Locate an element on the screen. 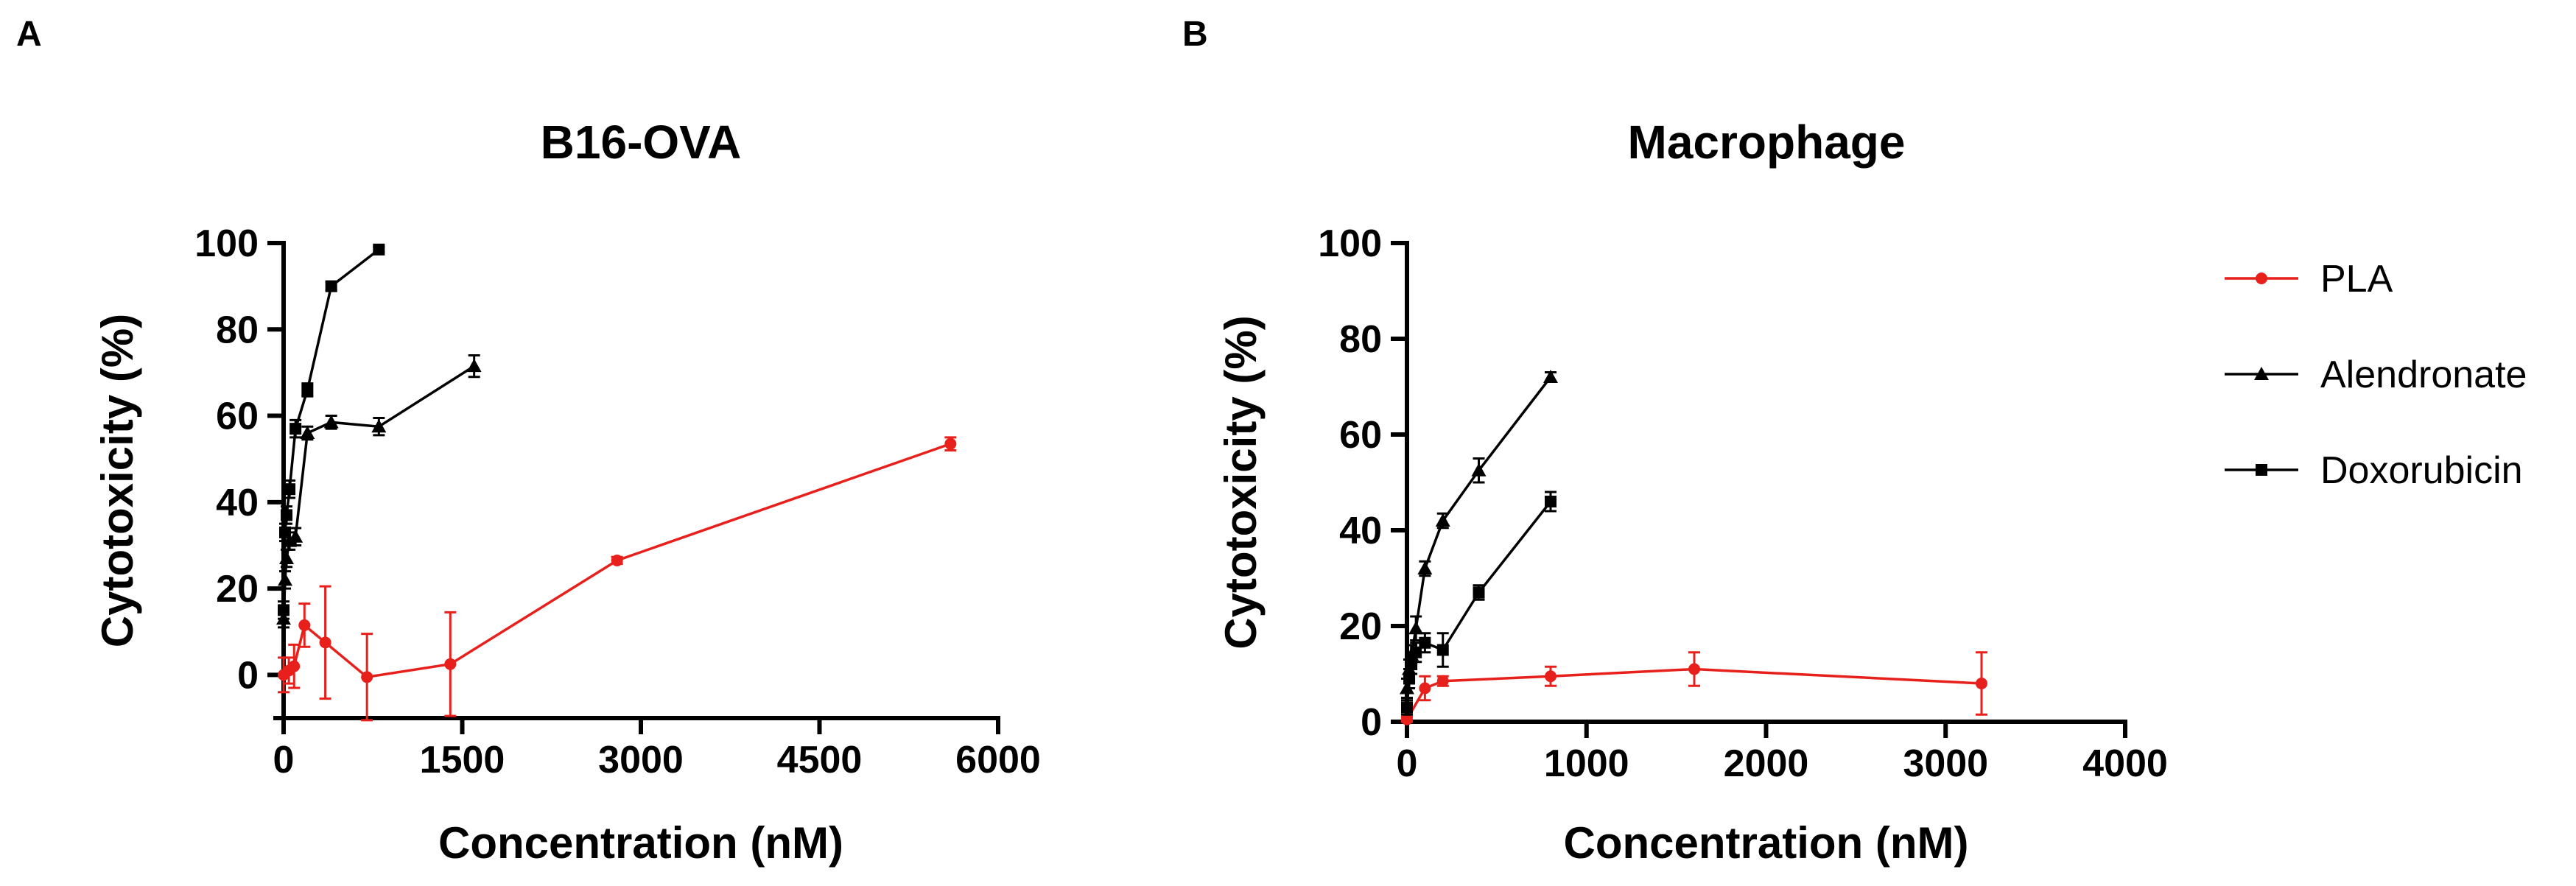 The width and height of the screenshot is (2576, 886). legend: PLA Alendronate Doxorubicin is located at coordinates (2376, 375).